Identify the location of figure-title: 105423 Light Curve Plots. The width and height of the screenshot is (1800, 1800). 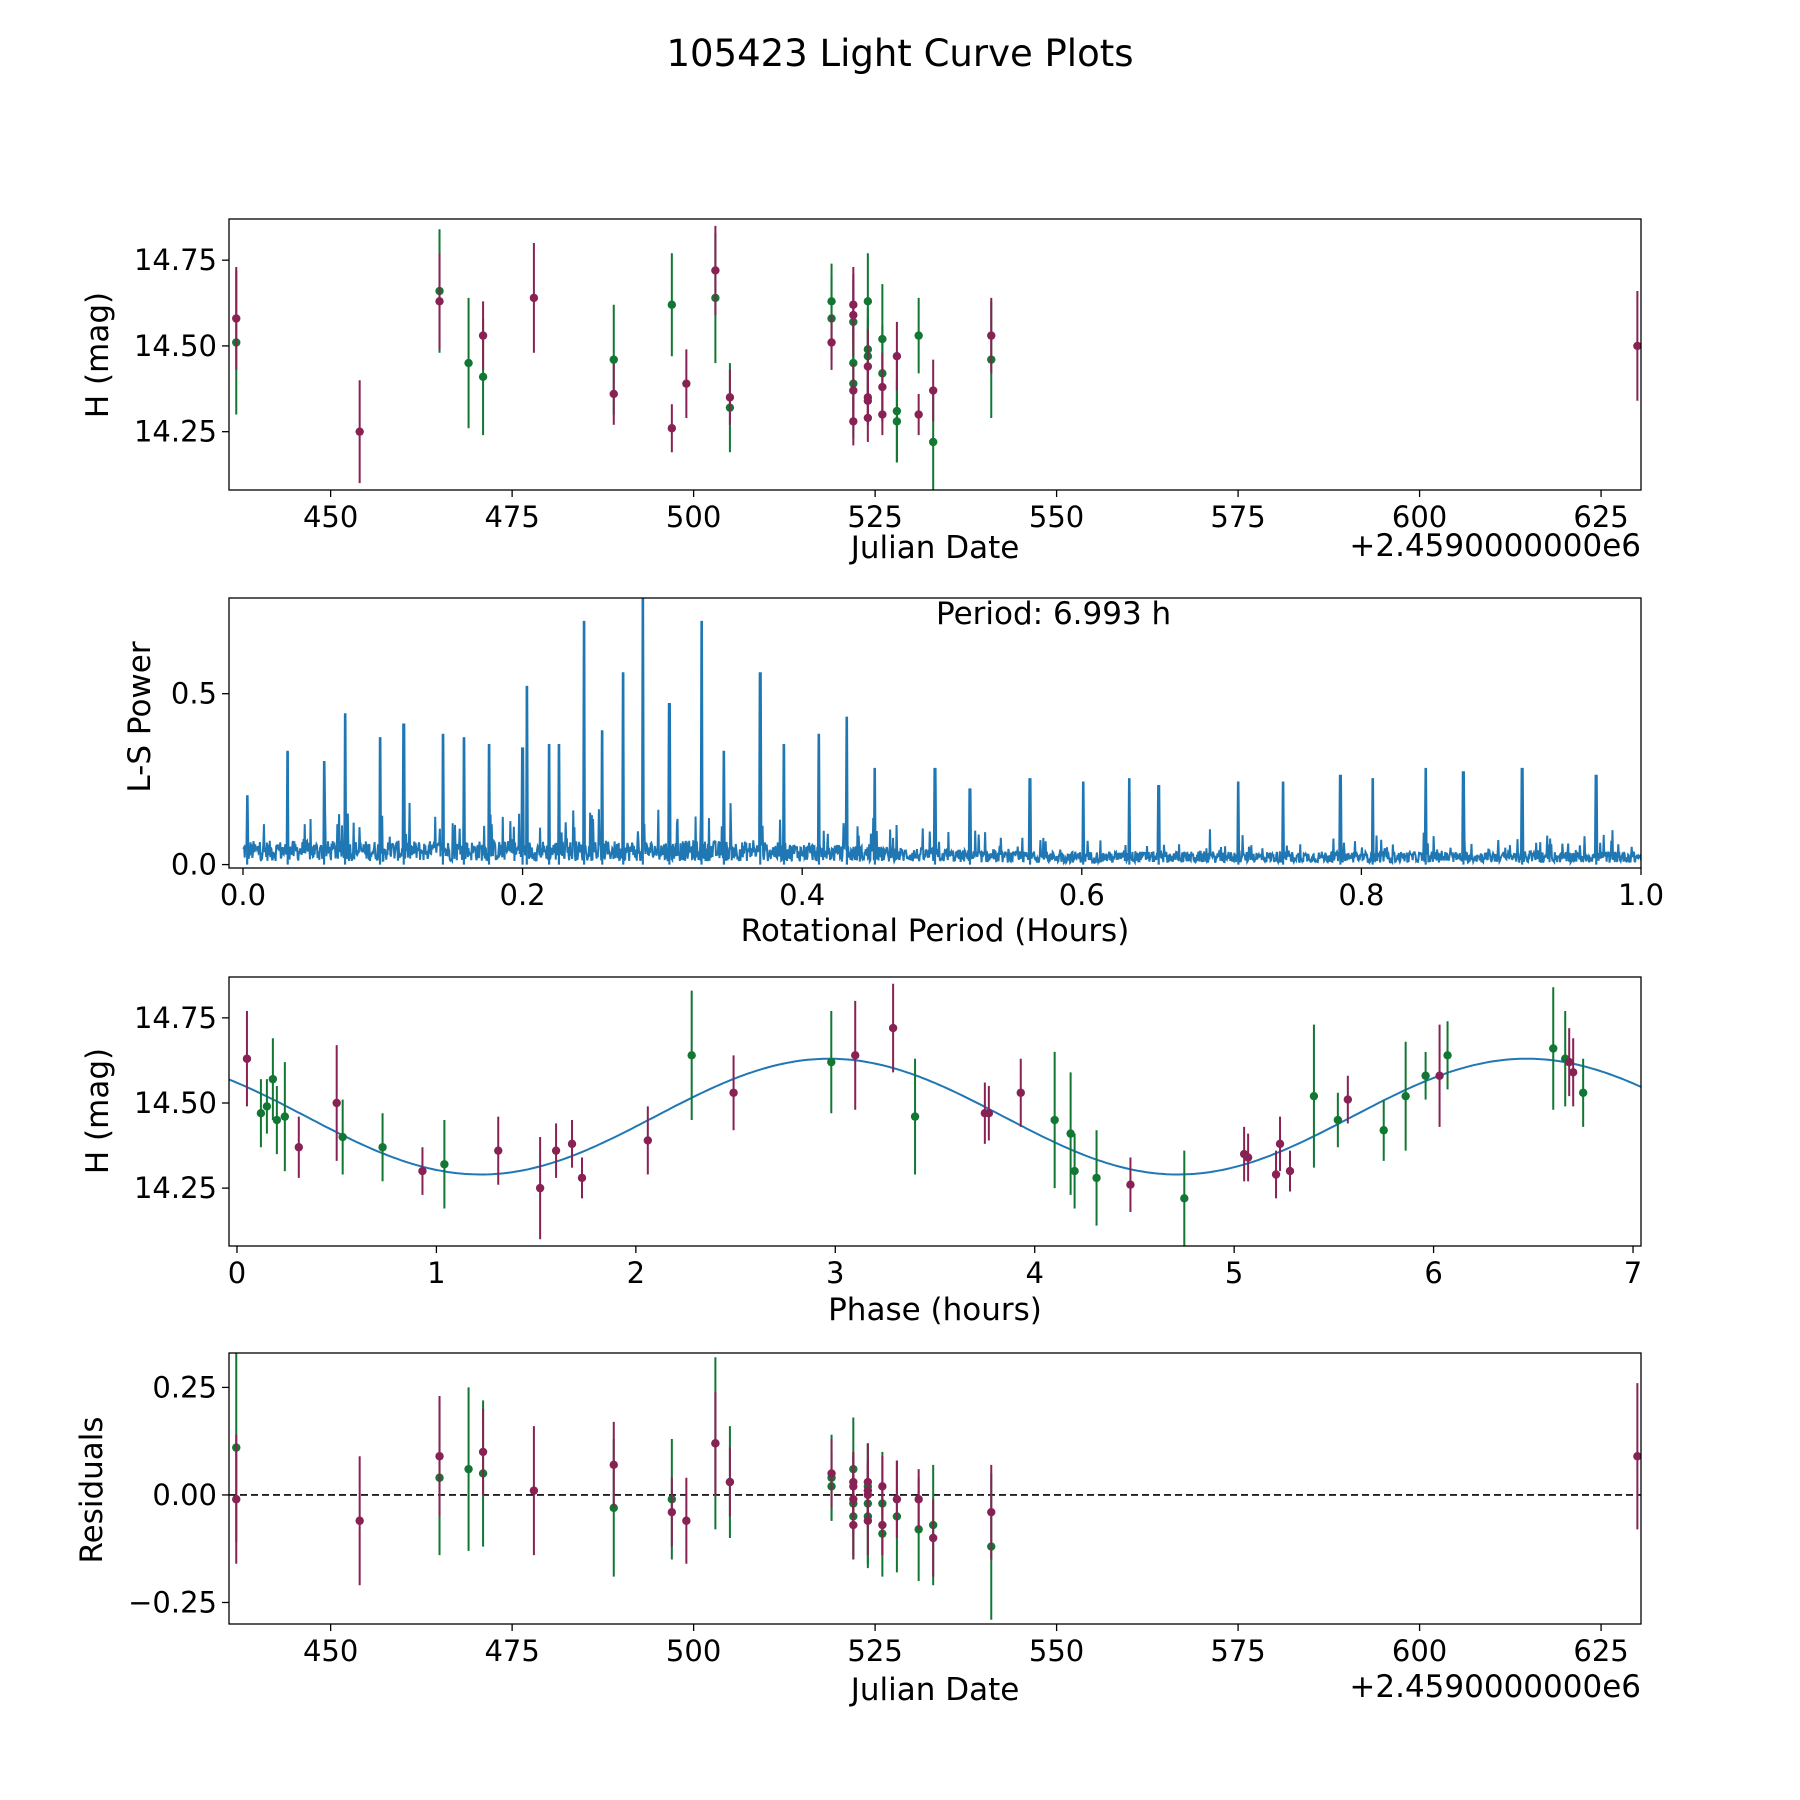
(899, 53).